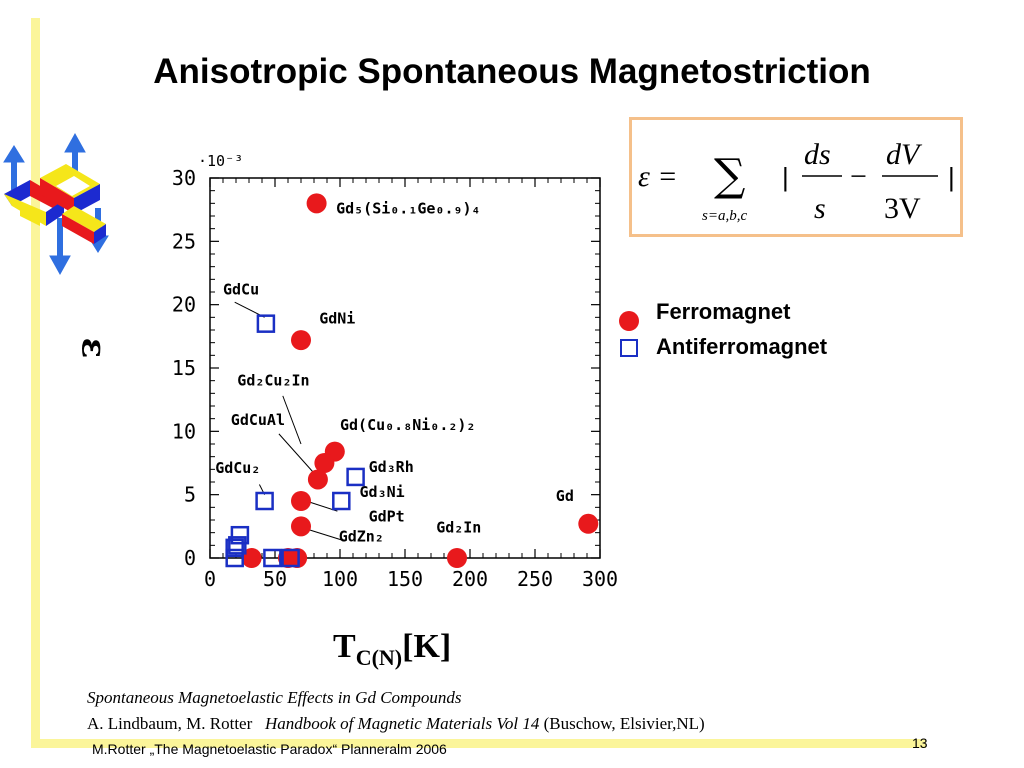 This screenshot has width=1024, height=768. I want to click on x-tick-label: 0, so click(210, 579).